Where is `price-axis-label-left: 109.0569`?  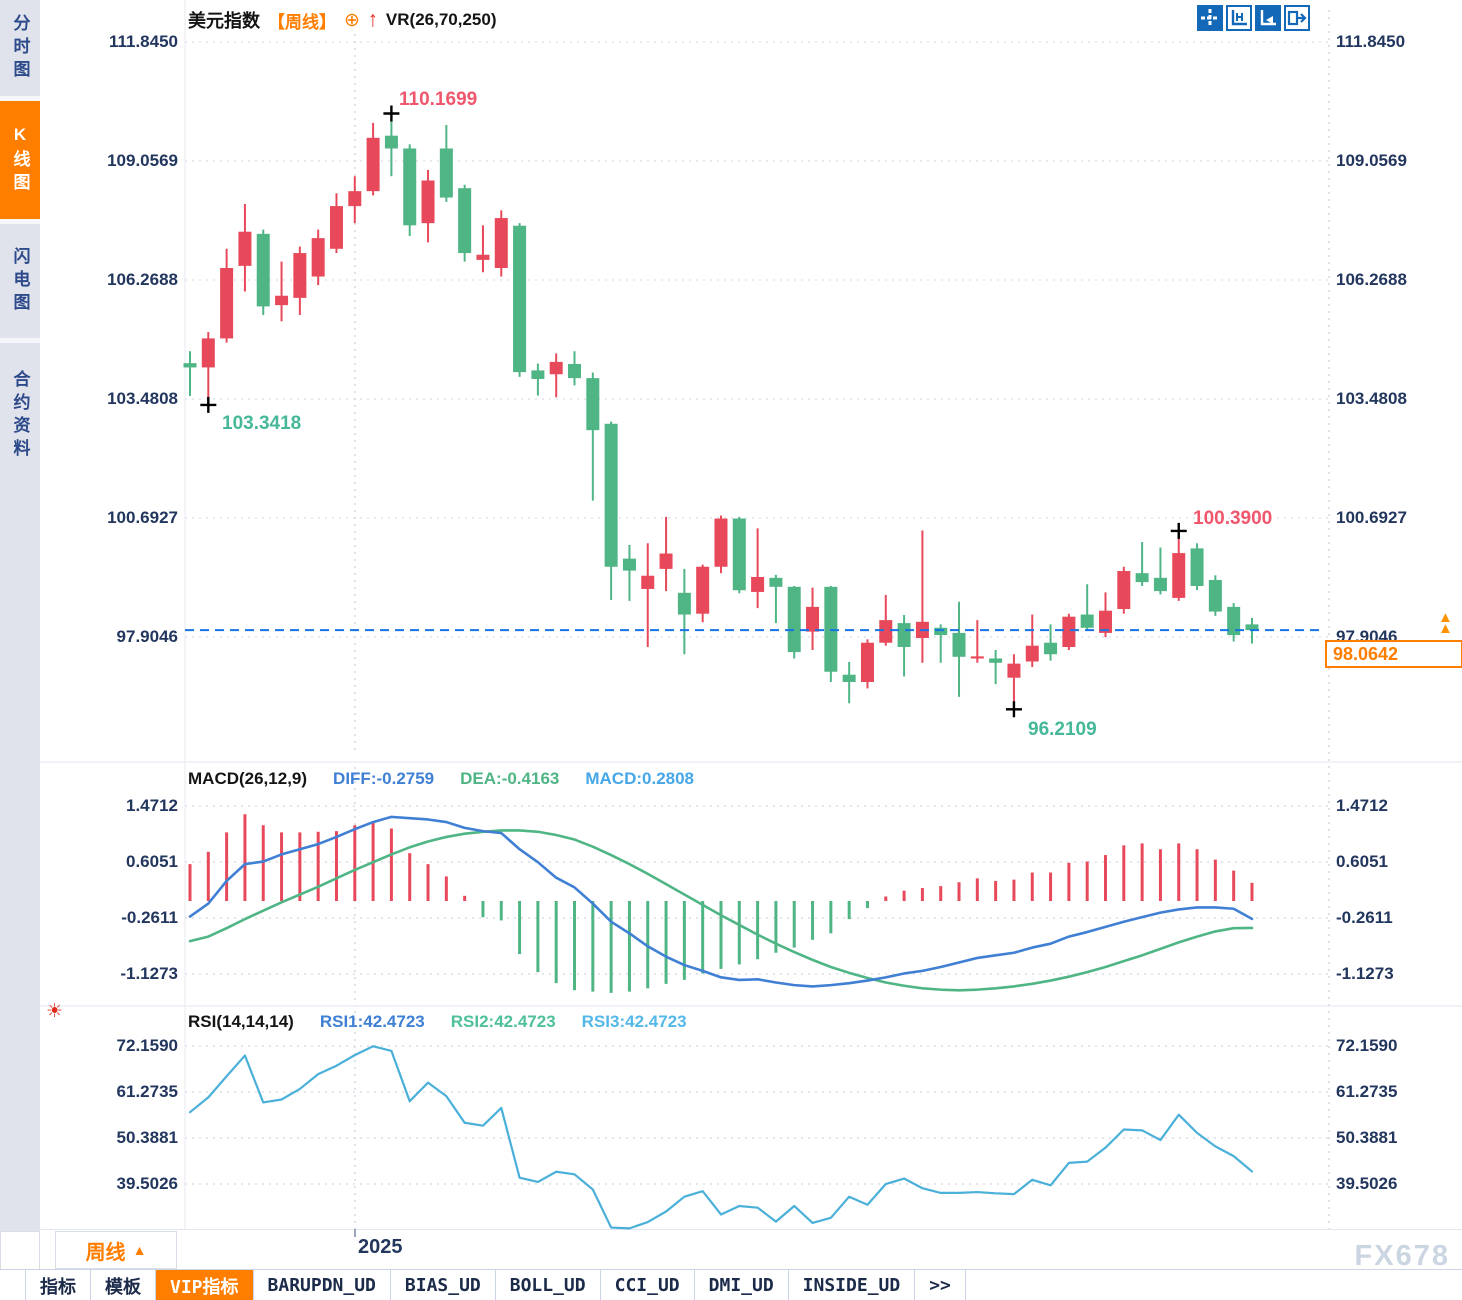
price-axis-label-left: 109.0569 is located at coordinates (142, 160).